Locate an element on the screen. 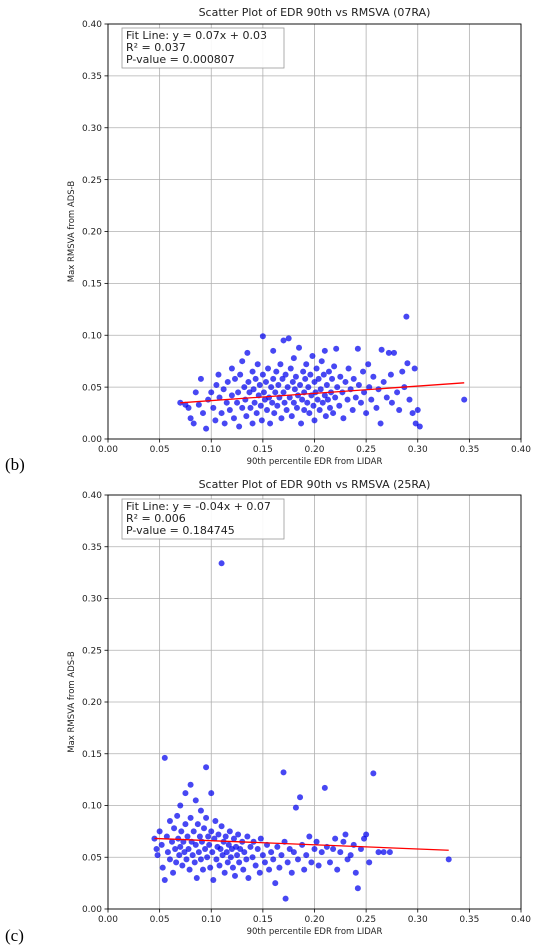  y-tick-label: 0.00 is located at coordinates (92, 910).